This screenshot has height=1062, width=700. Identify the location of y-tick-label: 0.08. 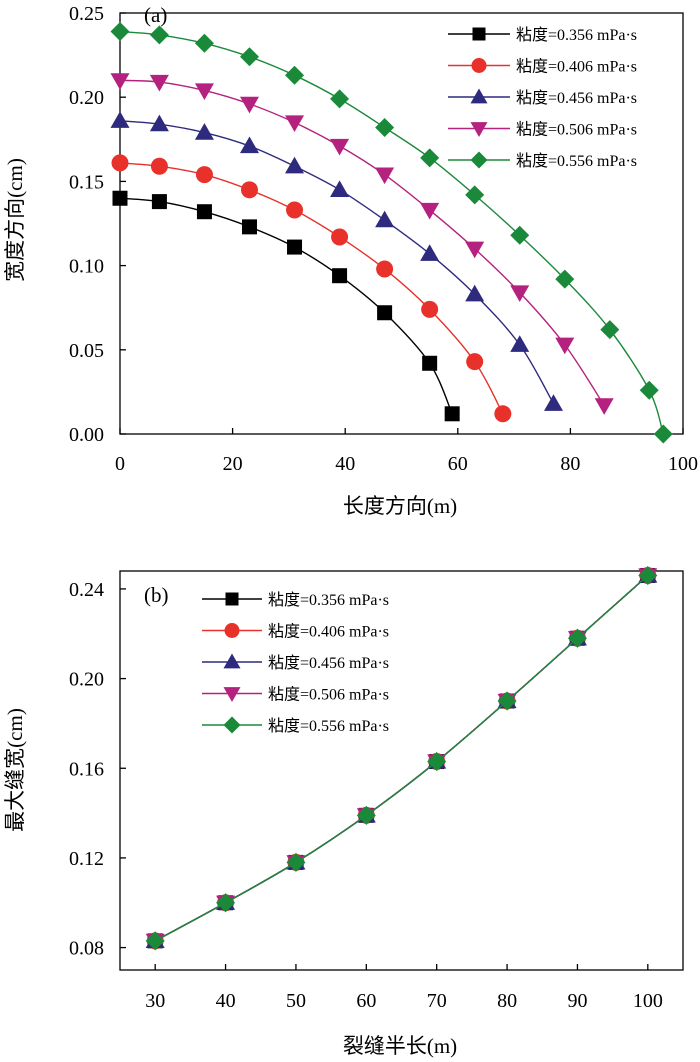
(86, 949).